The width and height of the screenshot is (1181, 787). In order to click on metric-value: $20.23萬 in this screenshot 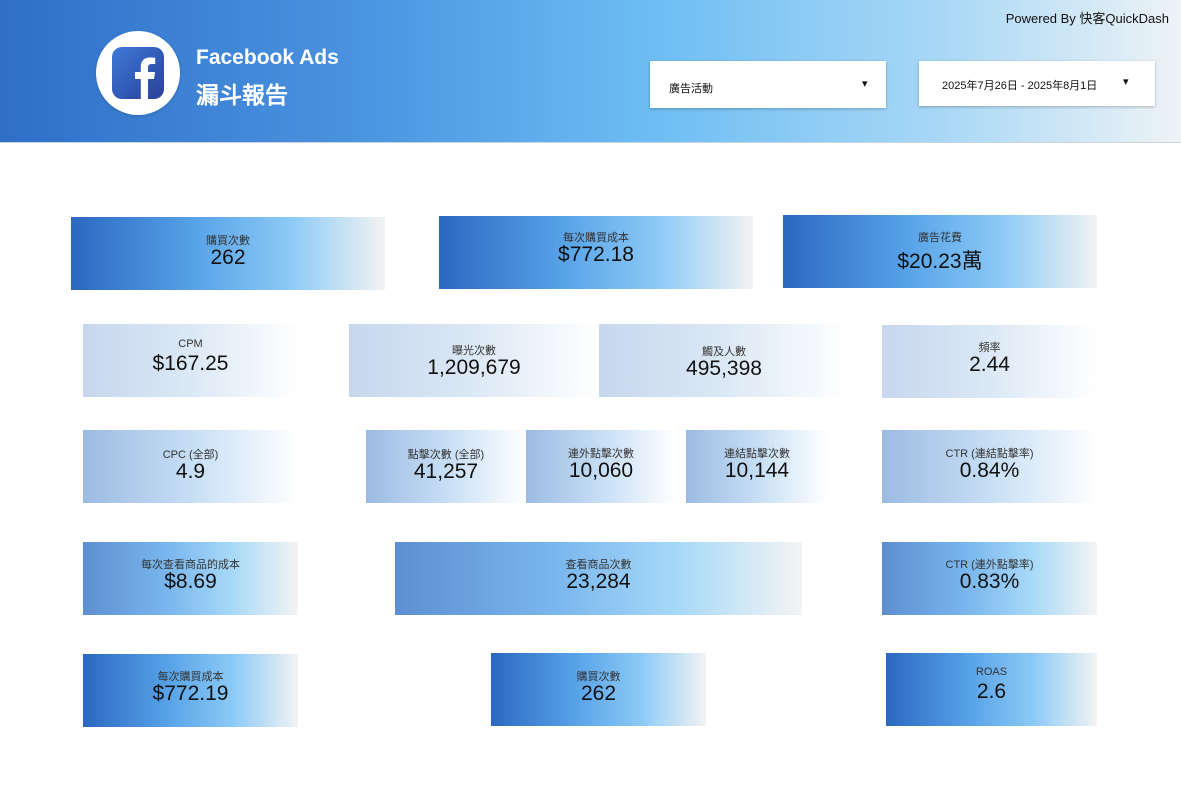, I will do `click(940, 261)`.